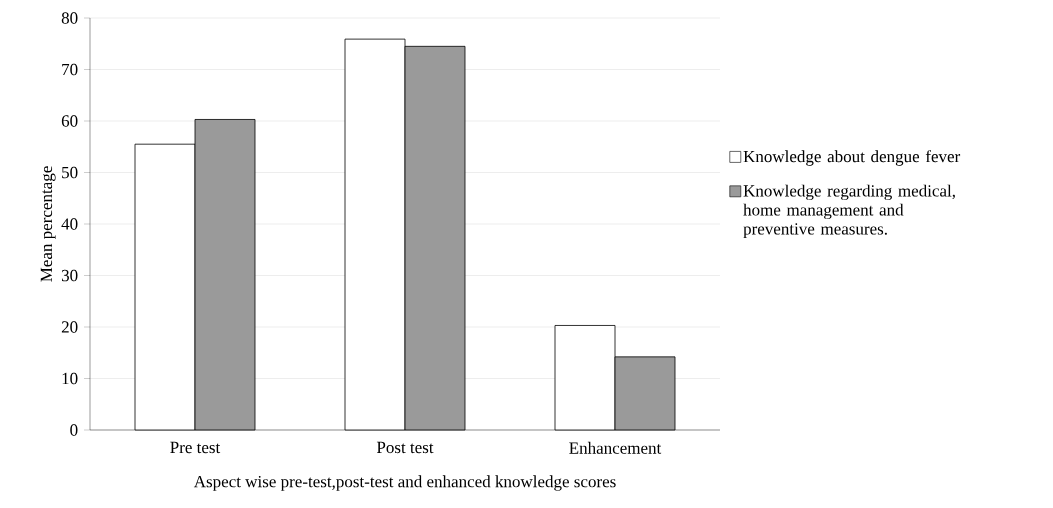  What do you see at coordinates (69, 18) in the screenshot?
I see `y-tick-label: 80` at bounding box center [69, 18].